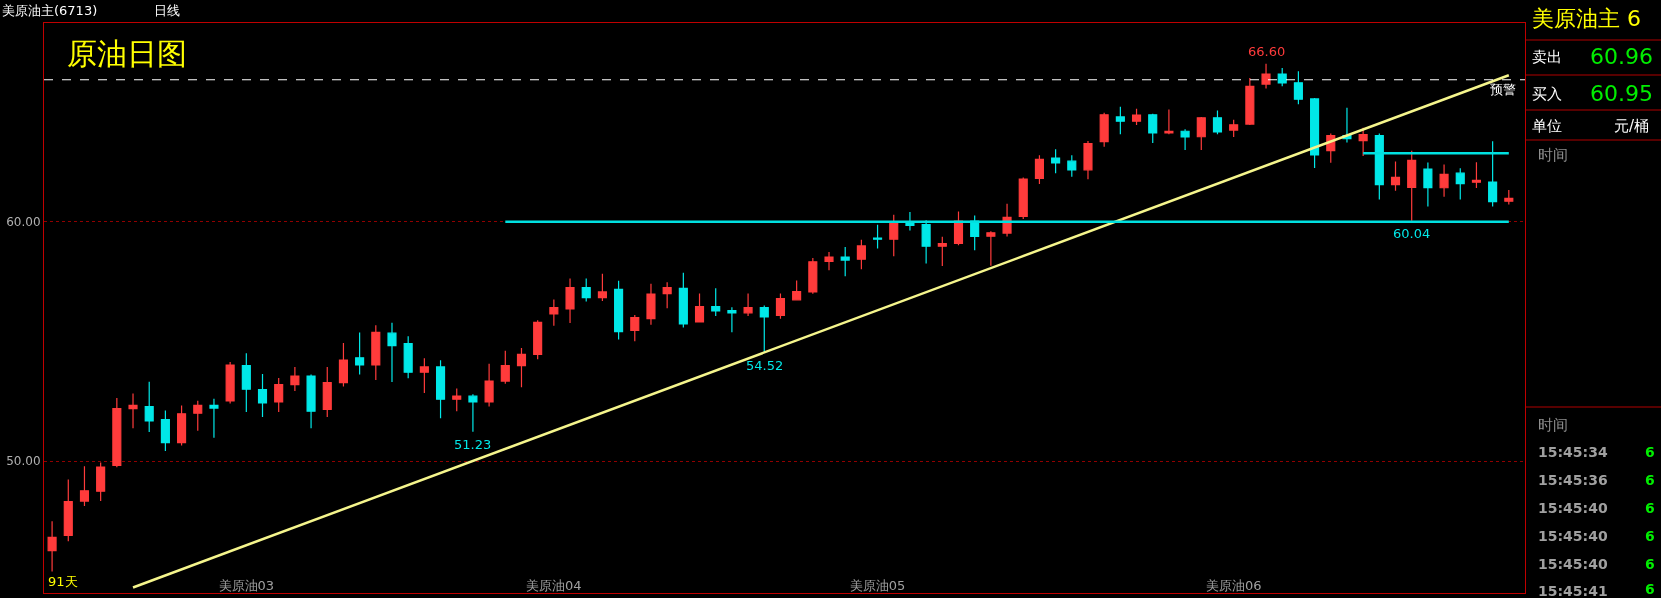 The image size is (1661, 598). I want to click on x-tick-label: 美原油06, so click(1233, 585).